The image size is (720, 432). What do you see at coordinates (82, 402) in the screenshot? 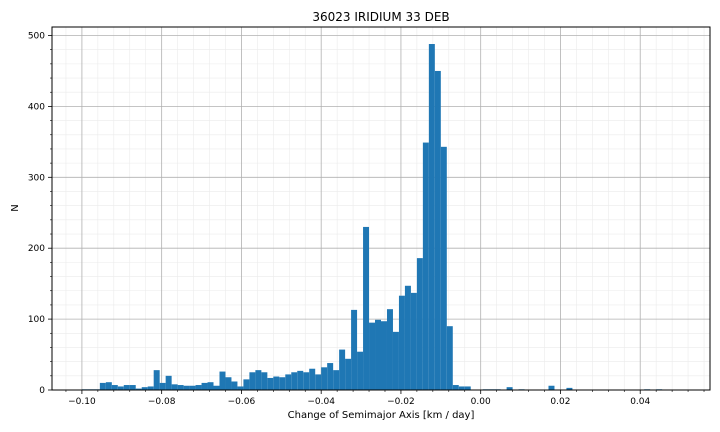
I see `x-tick-label: −0.10` at bounding box center [82, 402].